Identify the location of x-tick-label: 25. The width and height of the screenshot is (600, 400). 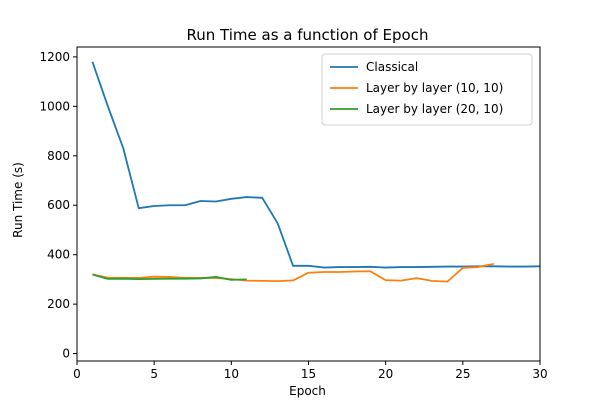
(462, 374).